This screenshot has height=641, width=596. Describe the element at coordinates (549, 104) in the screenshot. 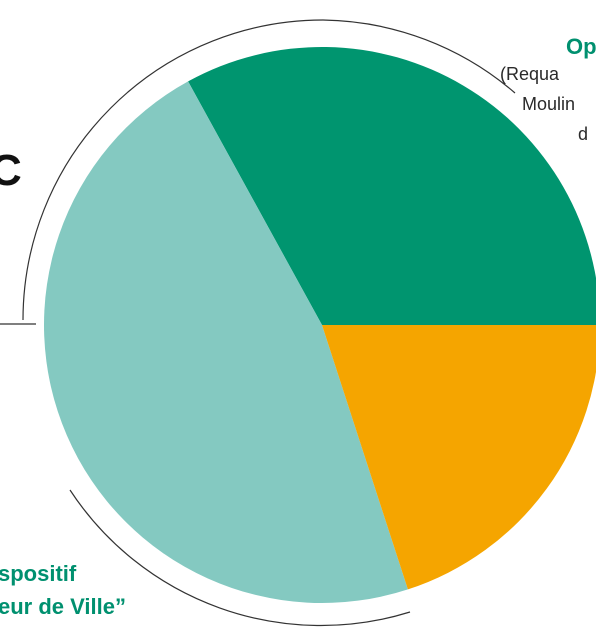

I see `label-op-line-2: Moulin` at that location.